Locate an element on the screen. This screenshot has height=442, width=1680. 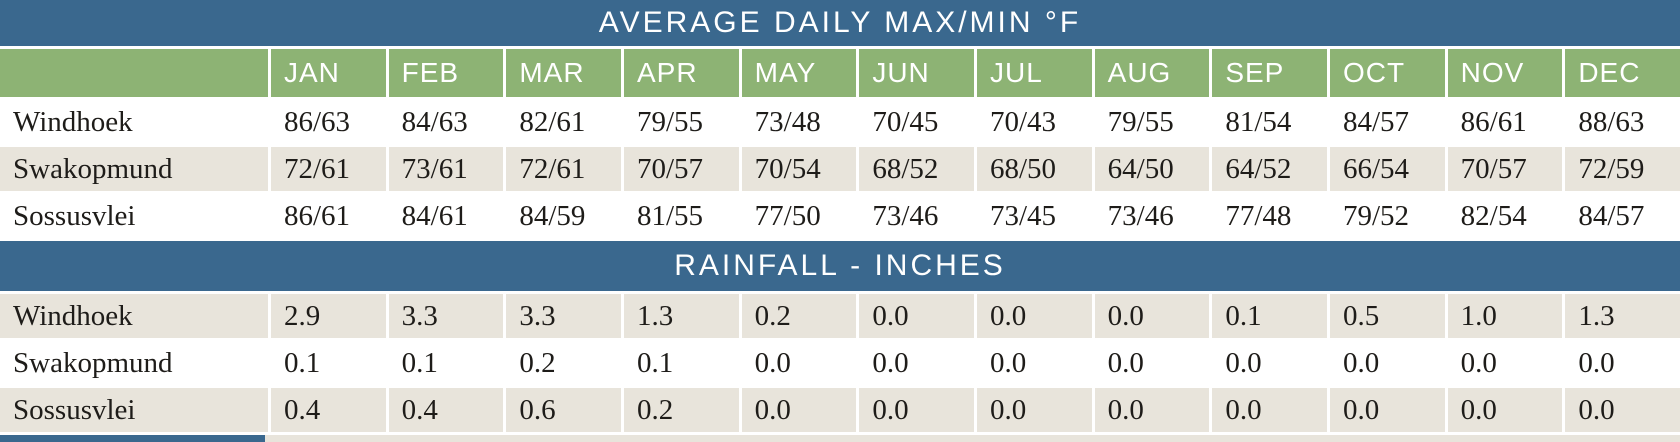
rainfall-title: RAINFALL - INCHES is located at coordinates (840, 265).